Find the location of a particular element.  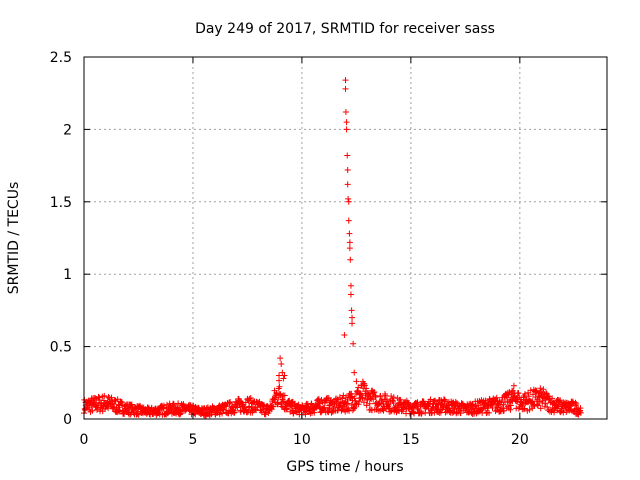

x-tick-labels: 0 5 10 15 20 is located at coordinates (304, 440).